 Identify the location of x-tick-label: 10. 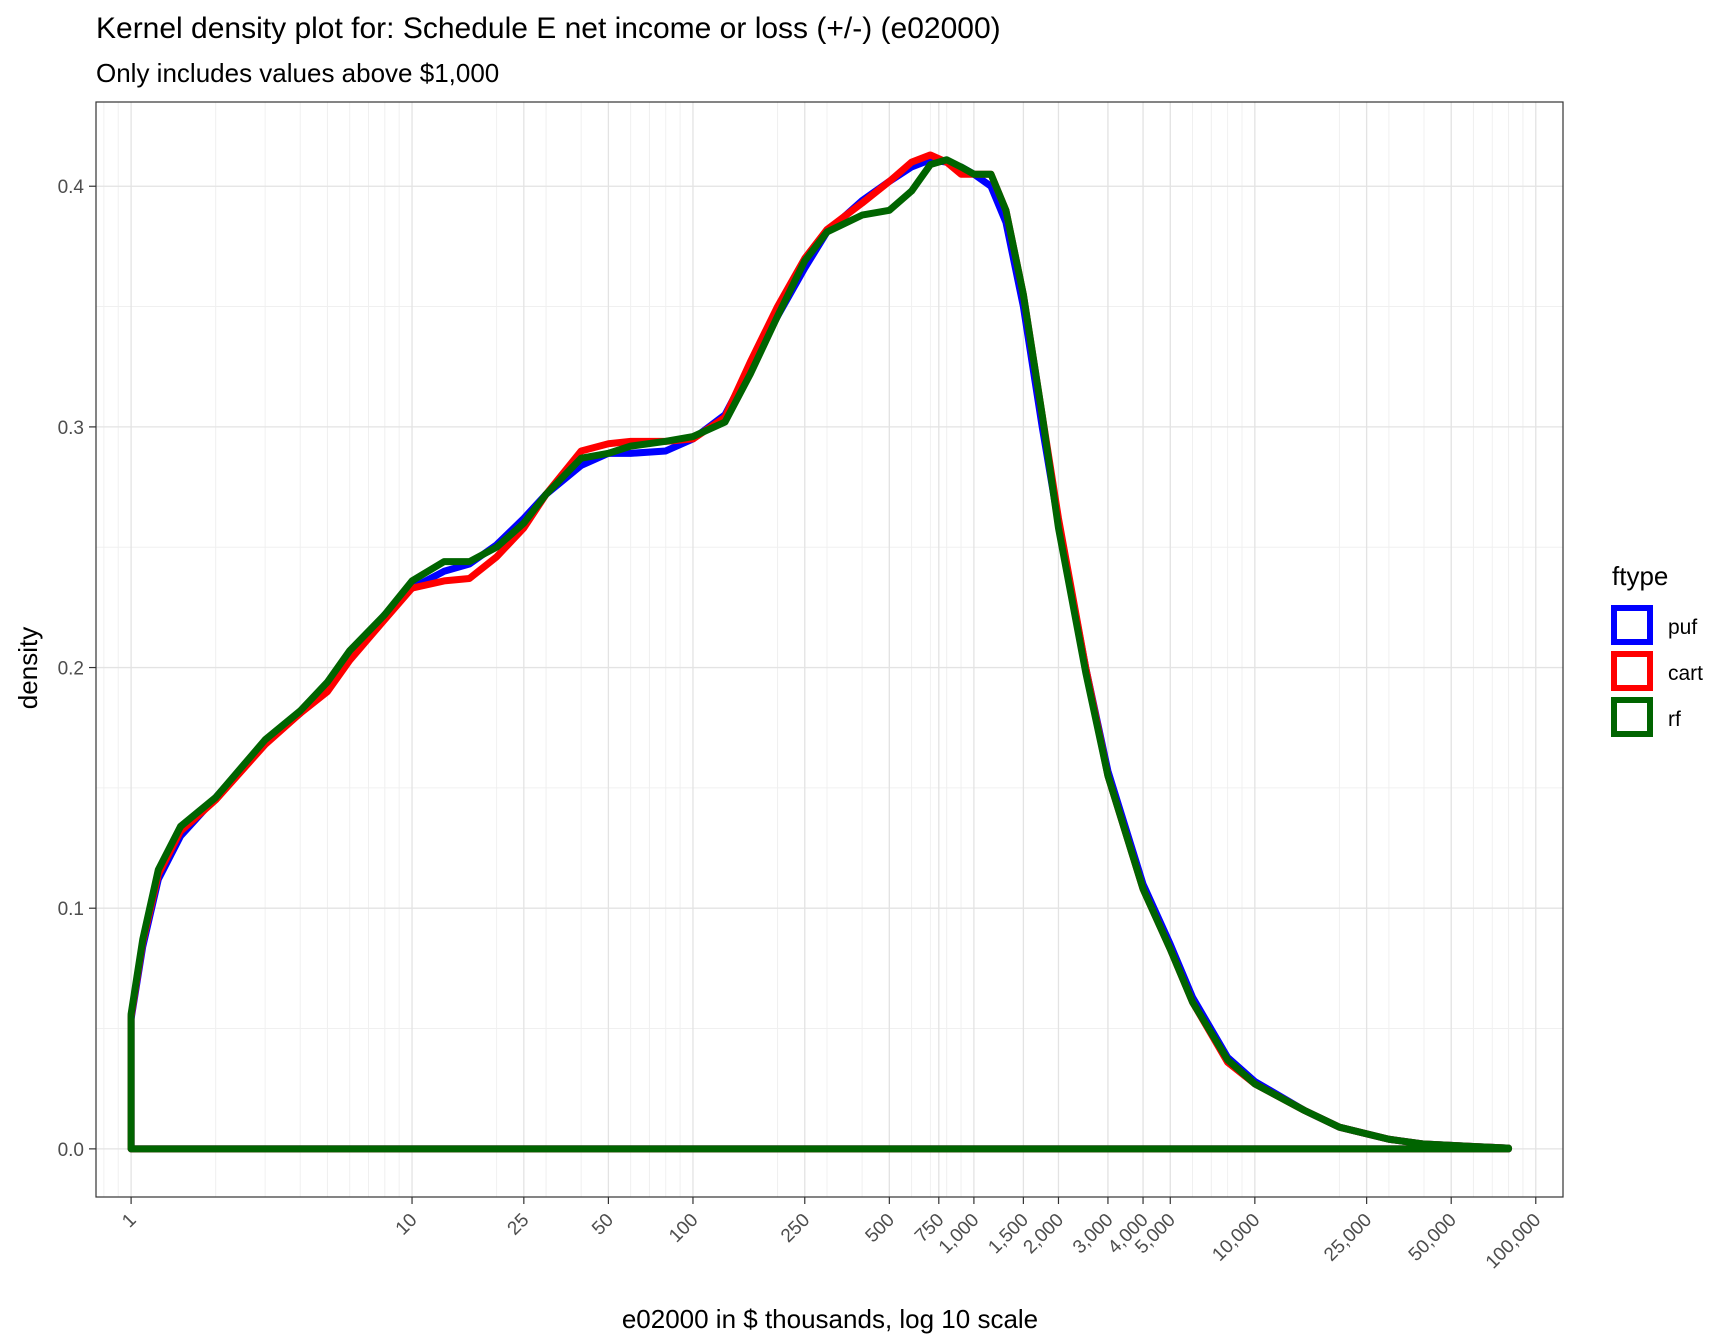
(407, 1225).